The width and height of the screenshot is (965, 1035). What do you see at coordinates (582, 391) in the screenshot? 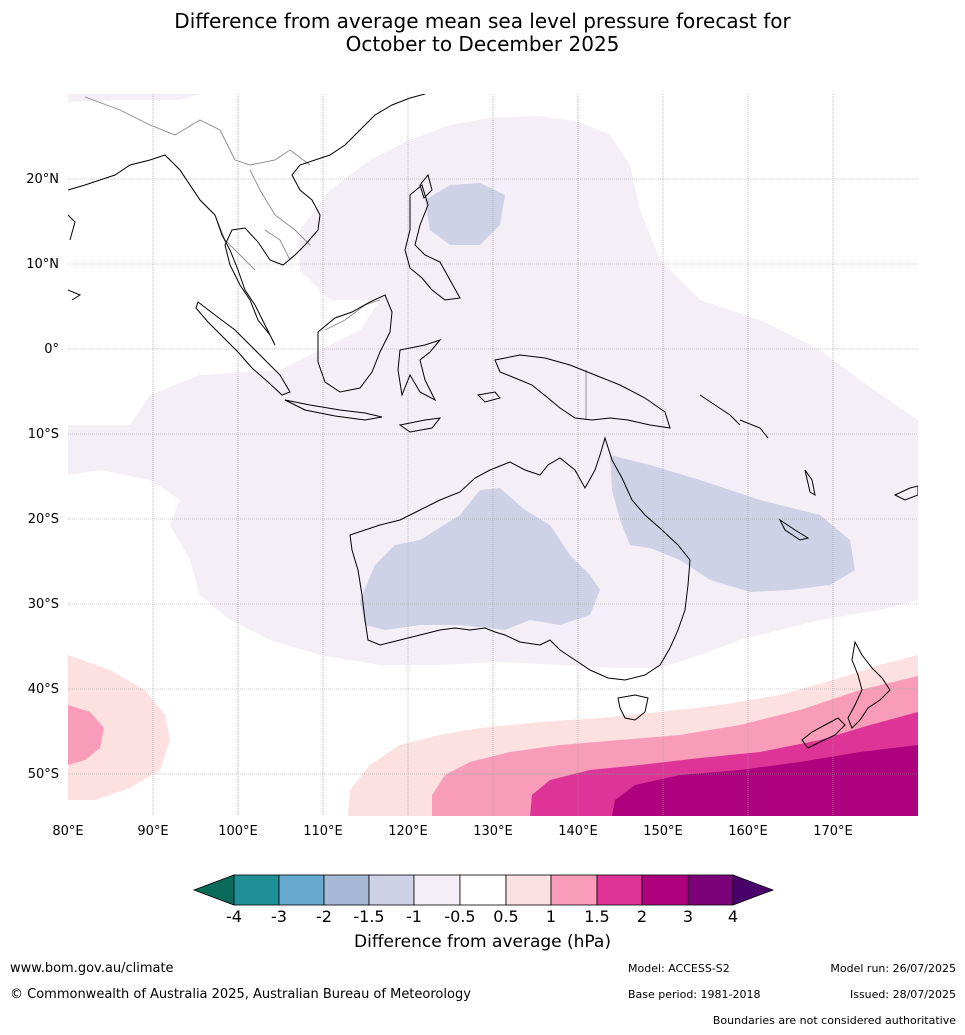
I see `coast-new-guinea` at bounding box center [582, 391].